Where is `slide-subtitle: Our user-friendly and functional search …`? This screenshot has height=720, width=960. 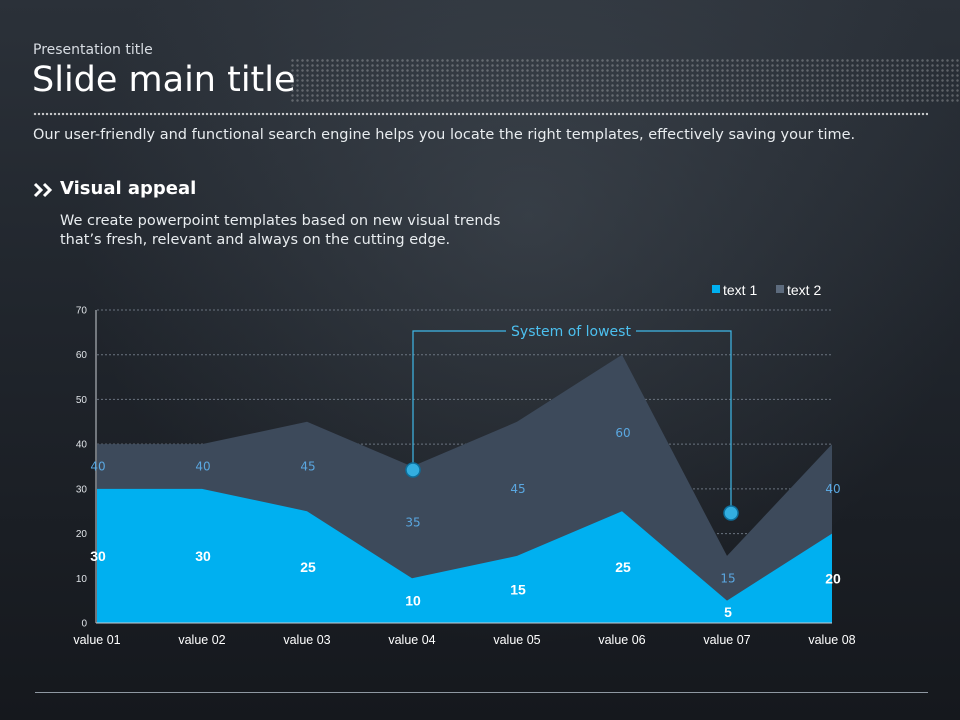
slide-subtitle: Our user-friendly and functional search … is located at coordinates (444, 135).